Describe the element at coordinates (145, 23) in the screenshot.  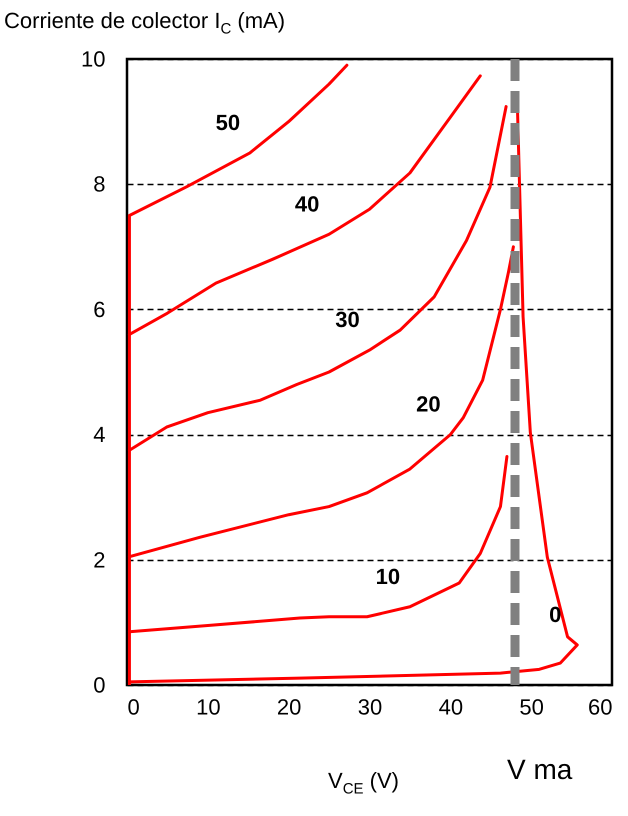
I see `y-axis-title: Corriente de colector I$_{C}$ (mA)` at that location.